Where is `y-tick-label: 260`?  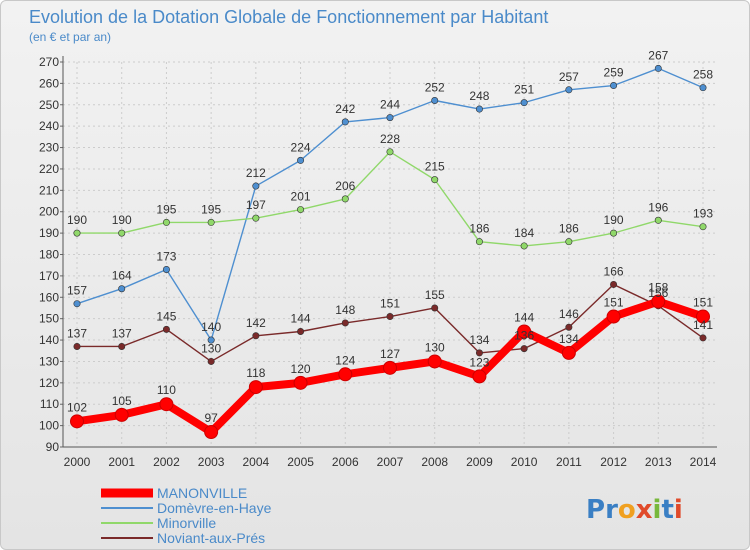
y-tick-label: 260 is located at coordinates (49, 83).